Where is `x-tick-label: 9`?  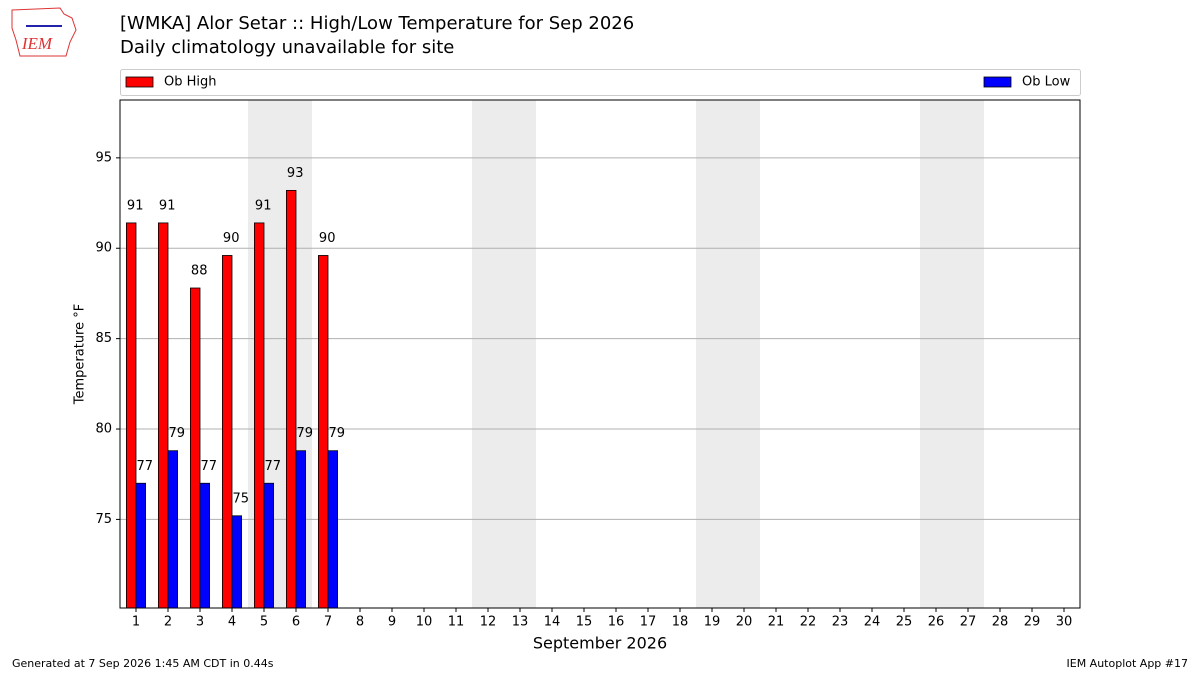 x-tick-label: 9 is located at coordinates (392, 622).